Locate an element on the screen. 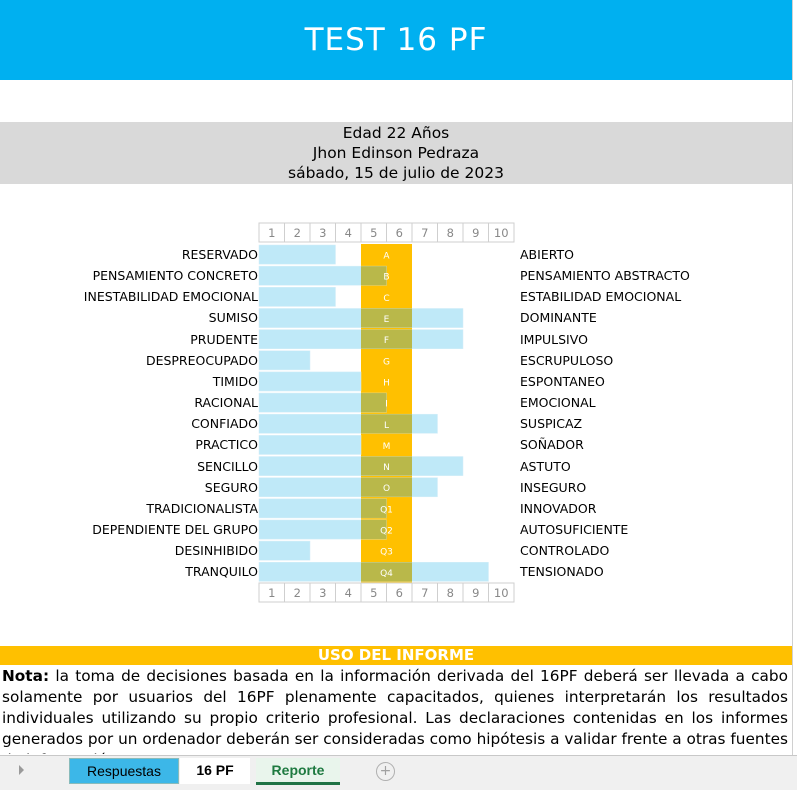 The height and width of the screenshot is (790, 797). factor-code: M is located at coordinates (387, 447).